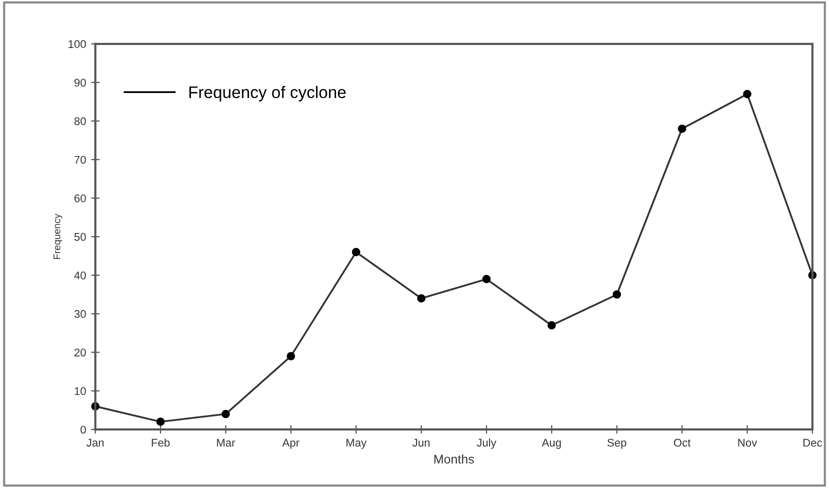 Image resolution: width=829 pixels, height=488 pixels. I want to click on x-axis-title: Months, so click(454, 459).